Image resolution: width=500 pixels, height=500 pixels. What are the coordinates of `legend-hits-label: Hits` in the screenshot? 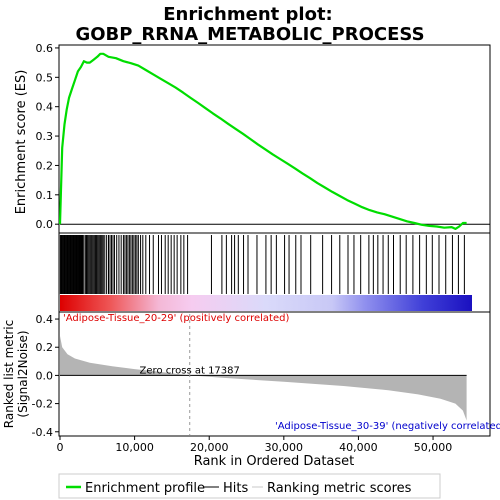 It's located at (235, 488).